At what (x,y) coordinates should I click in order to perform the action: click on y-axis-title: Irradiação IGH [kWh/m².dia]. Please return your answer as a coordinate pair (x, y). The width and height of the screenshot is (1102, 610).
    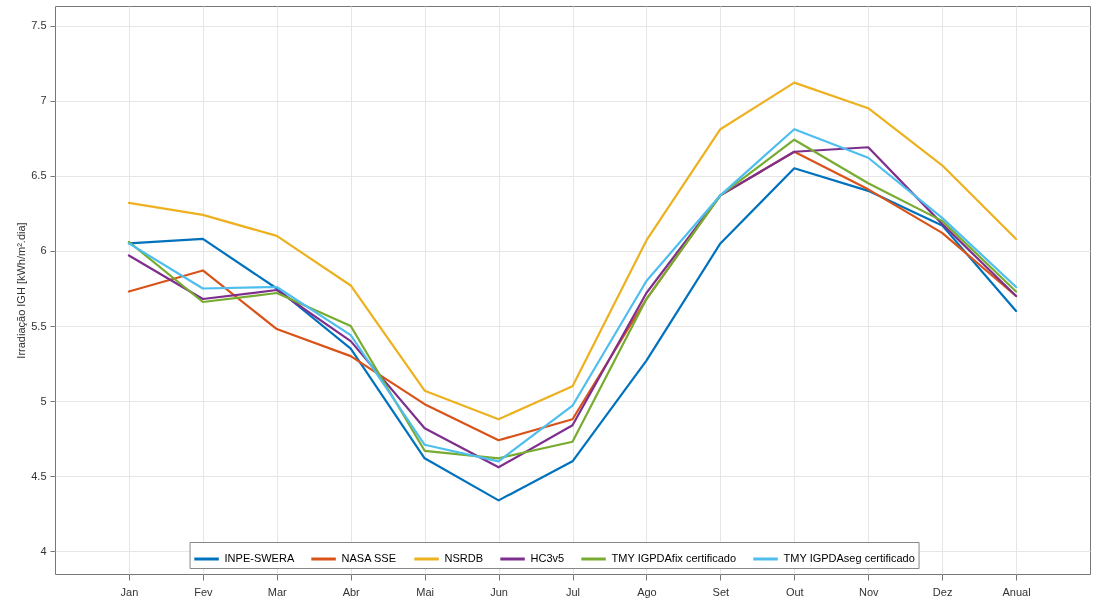
    Looking at the image, I should click on (21, 290).